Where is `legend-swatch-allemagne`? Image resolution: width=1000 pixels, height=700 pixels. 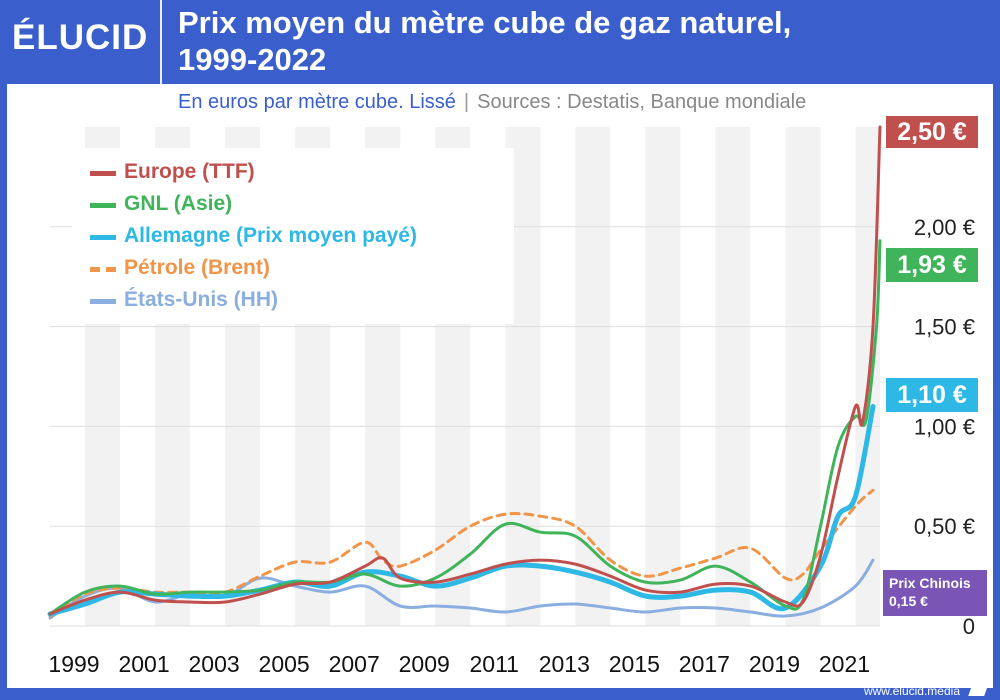
legend-swatch-allemagne is located at coordinates (103, 237).